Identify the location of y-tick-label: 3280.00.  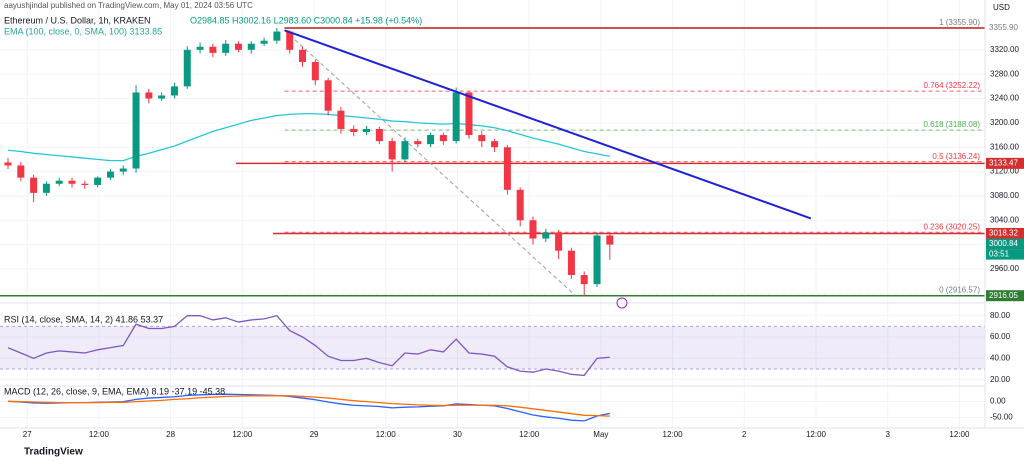
(1004, 73).